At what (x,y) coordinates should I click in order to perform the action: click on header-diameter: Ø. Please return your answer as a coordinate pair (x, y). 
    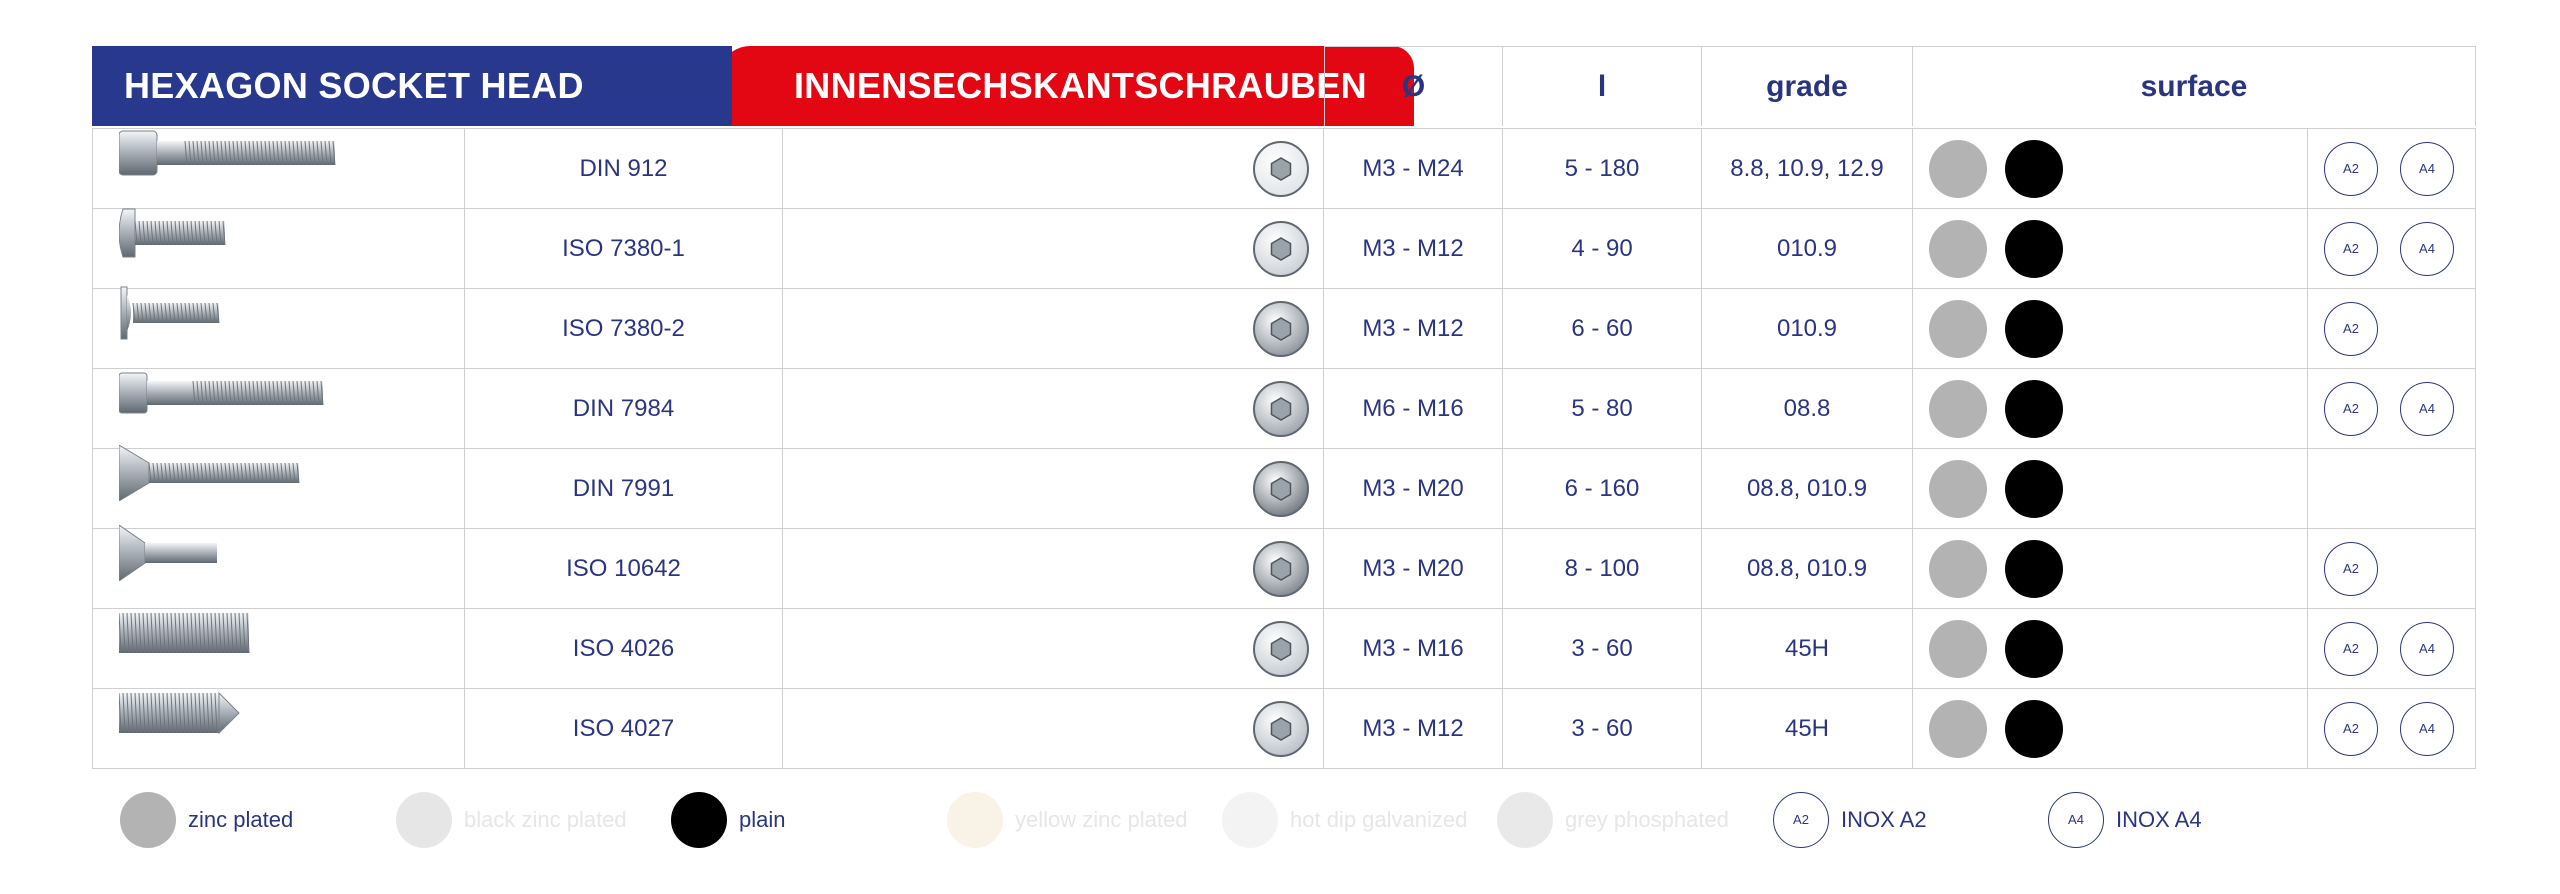
    Looking at the image, I should click on (1413, 86).